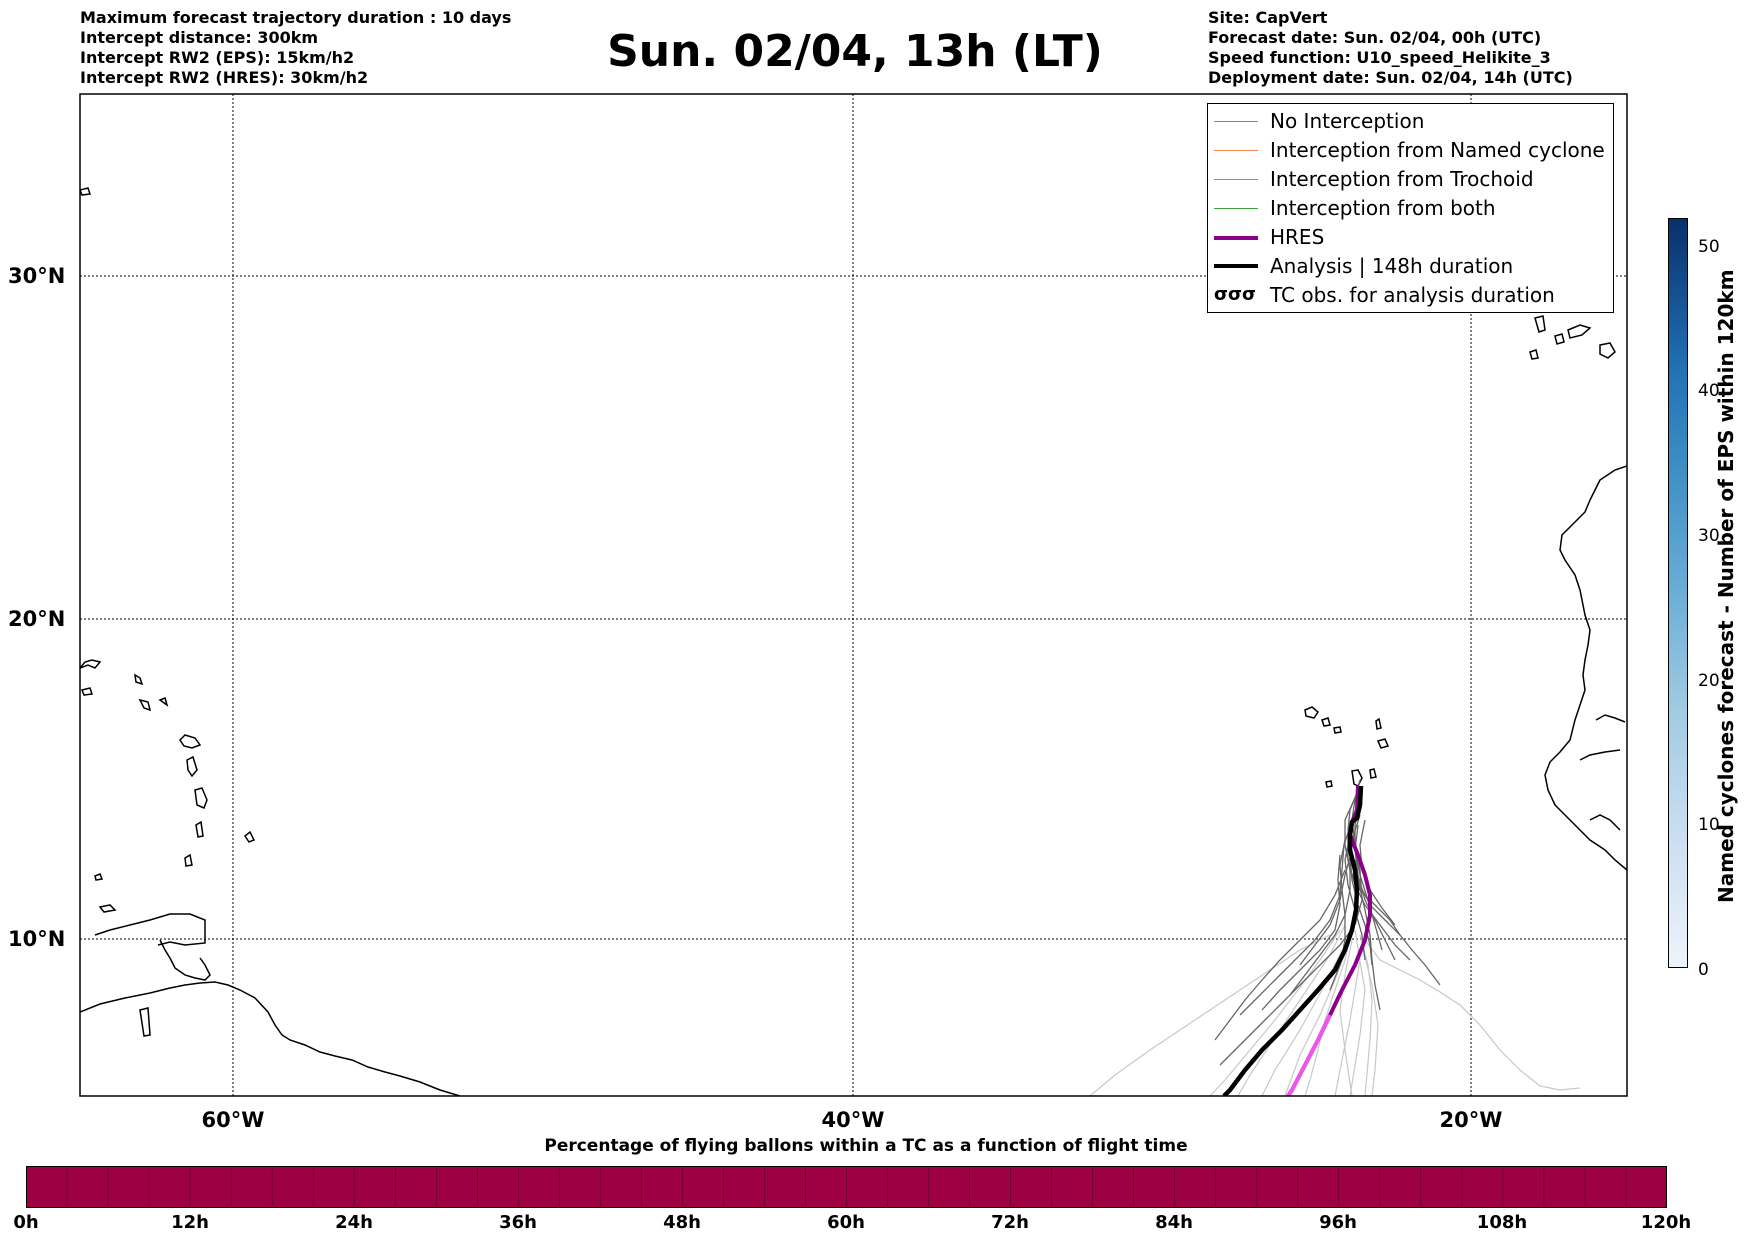 Image resolution: width=1752 pixels, height=1241 pixels. Describe the element at coordinates (37, 276) in the screenshot. I see `lat-label-30n: 30°N` at that location.